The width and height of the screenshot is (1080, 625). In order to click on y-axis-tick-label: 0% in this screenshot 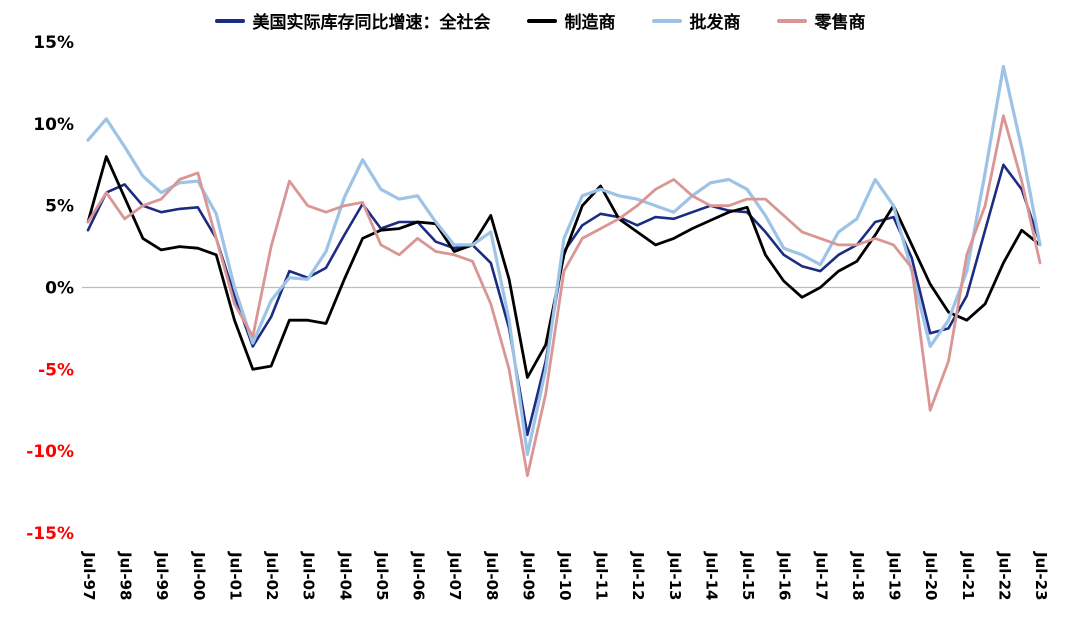, I will do `click(59, 289)`.